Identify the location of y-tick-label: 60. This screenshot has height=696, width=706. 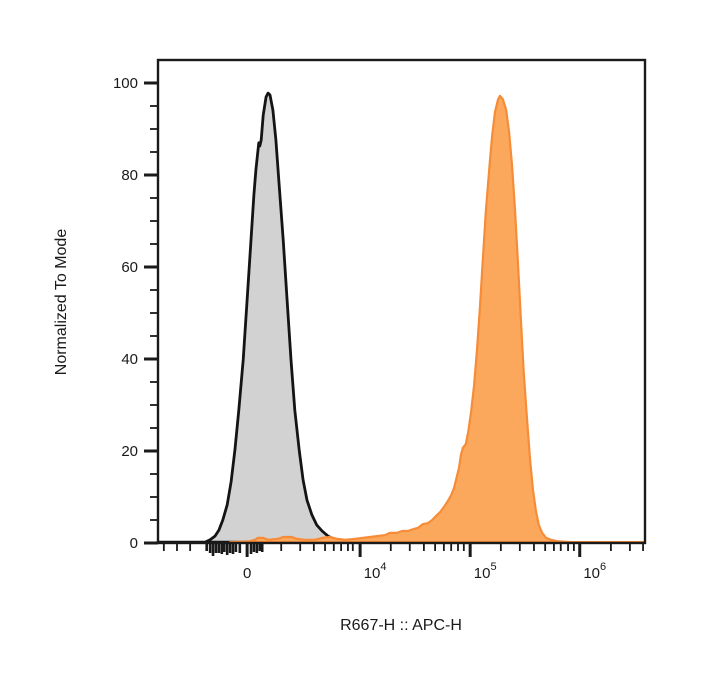
(129, 267).